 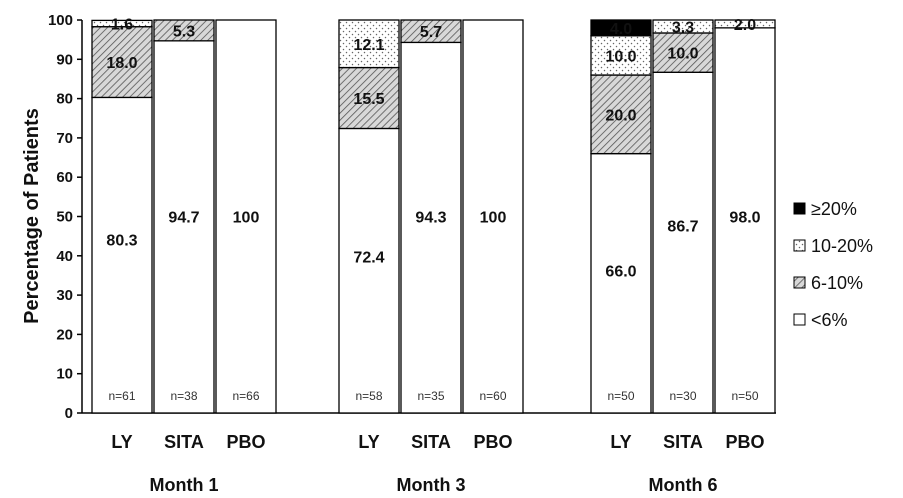 What do you see at coordinates (430, 396) in the screenshot?
I see `sample-size-label: n=35` at bounding box center [430, 396].